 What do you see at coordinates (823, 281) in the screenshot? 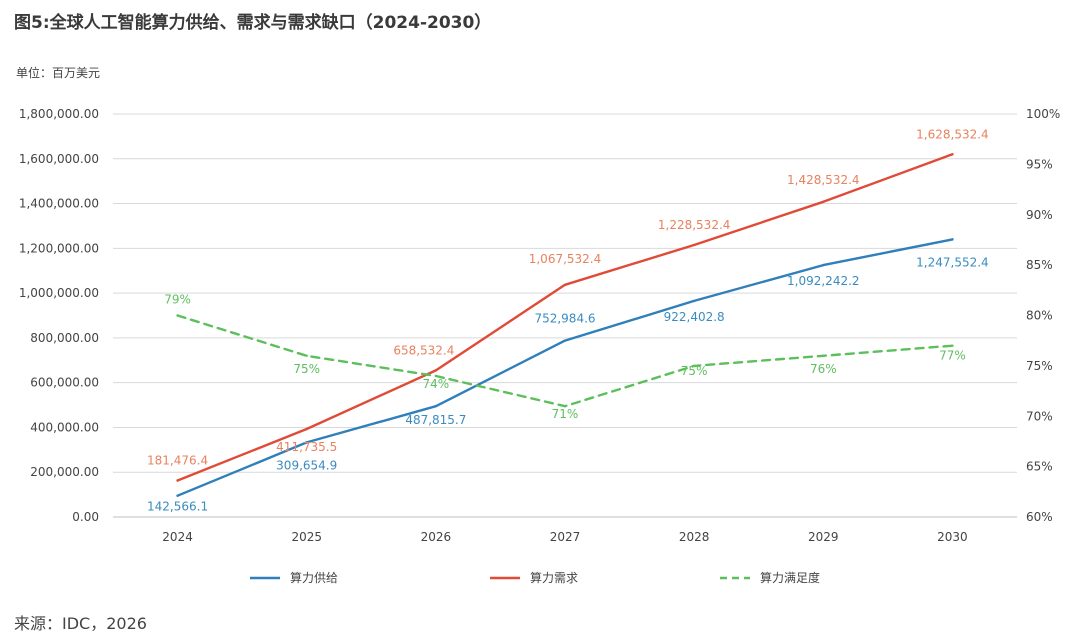
I see `data-label-supply: 1,092,242.2` at bounding box center [823, 281].